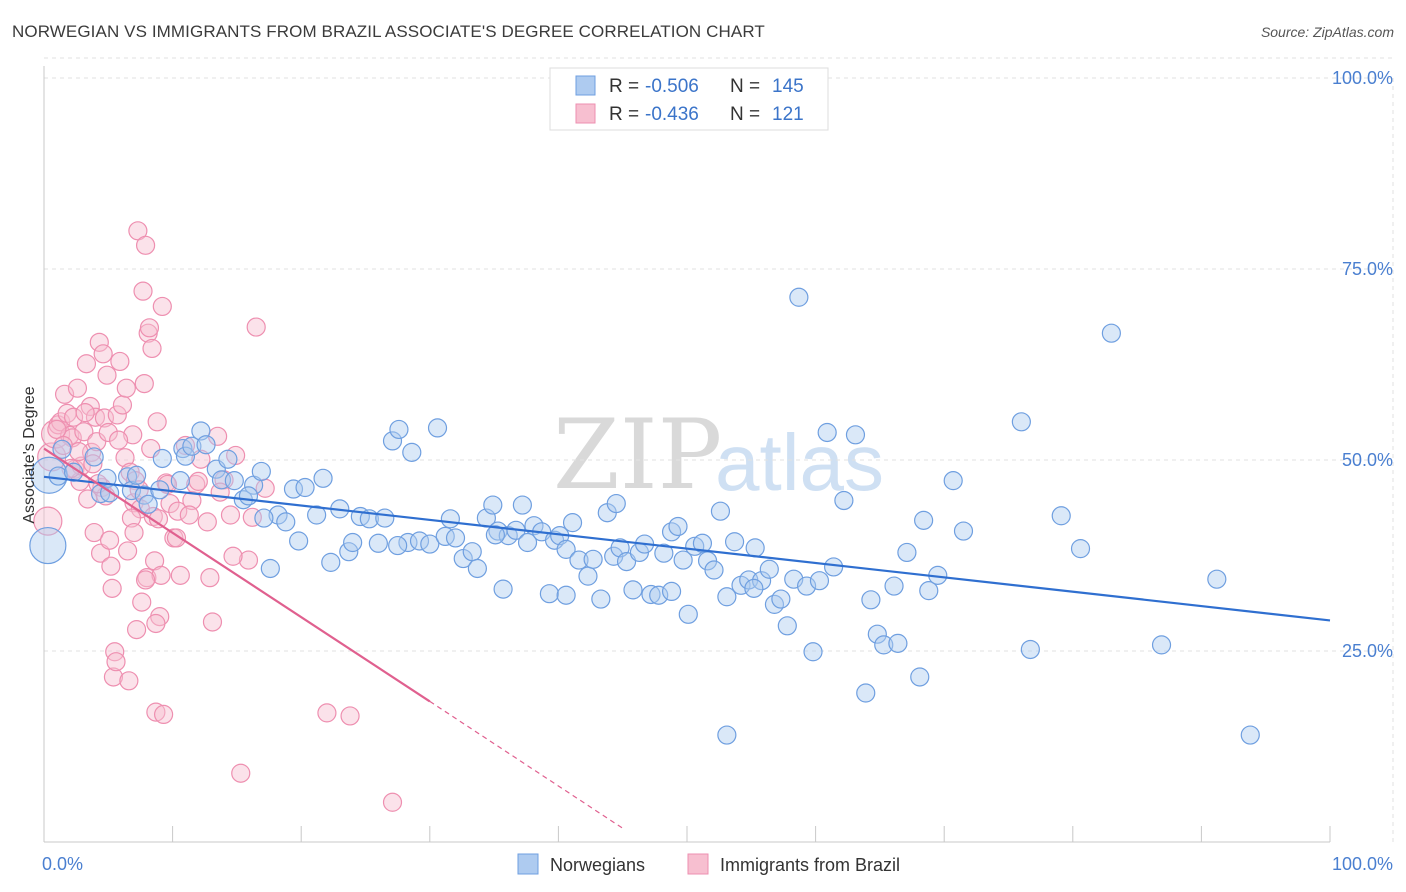 Image resolution: width=1406 pixels, height=892 pixels. I want to click on legend-n-label-1: N =, so click(745, 86).